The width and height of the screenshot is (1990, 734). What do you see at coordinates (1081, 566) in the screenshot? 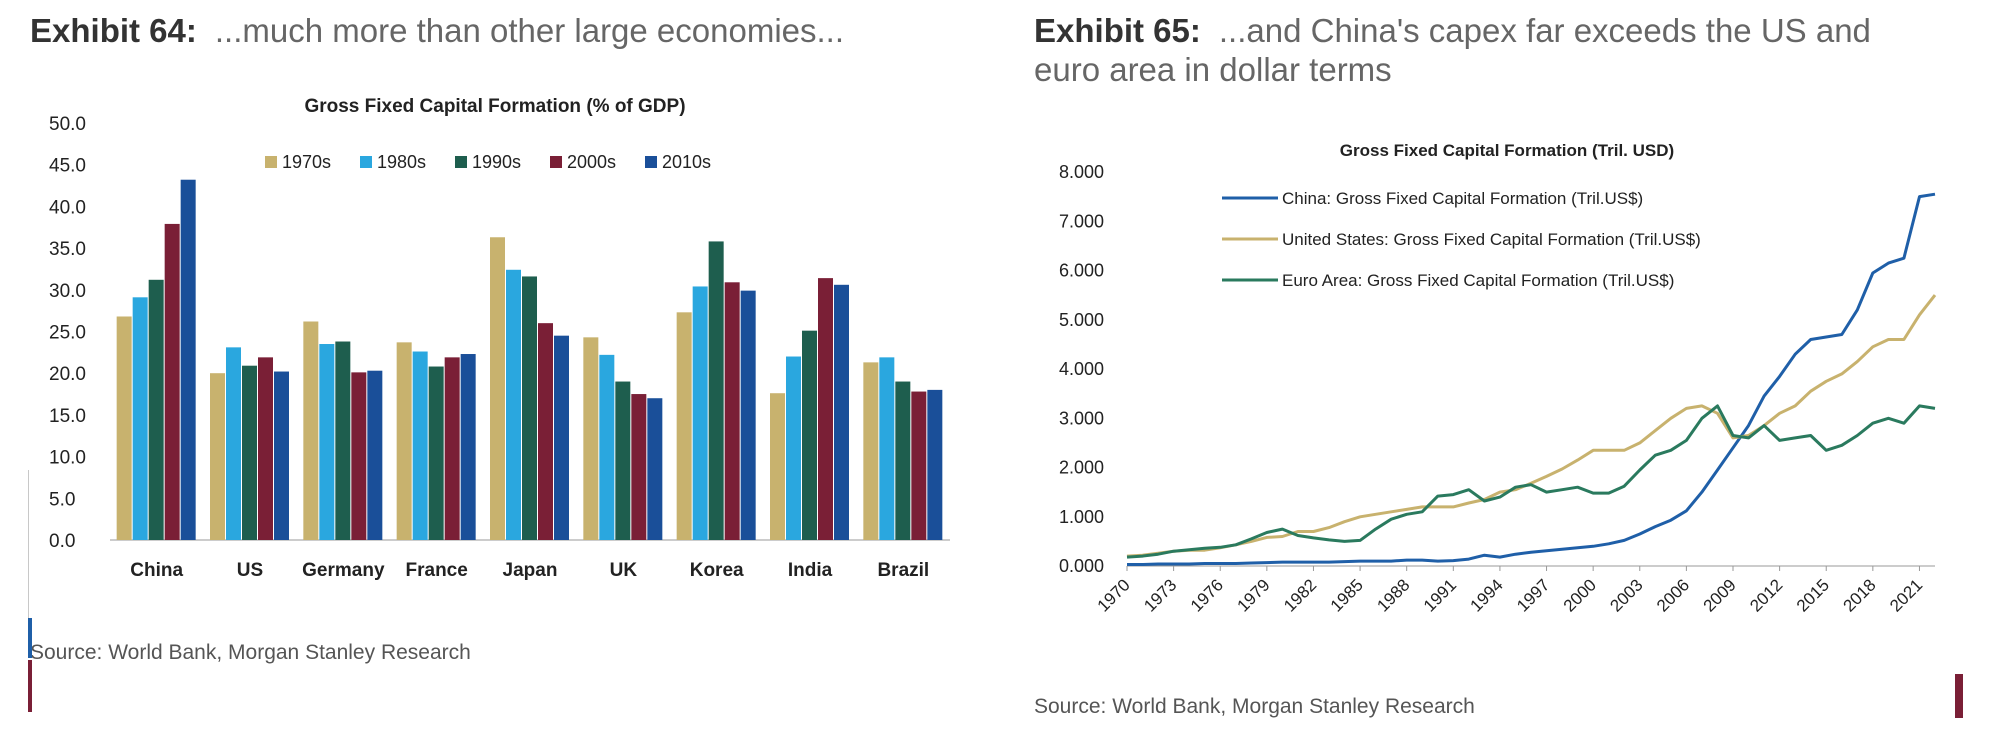
I see `y-tick-label: 0.000` at bounding box center [1081, 566].